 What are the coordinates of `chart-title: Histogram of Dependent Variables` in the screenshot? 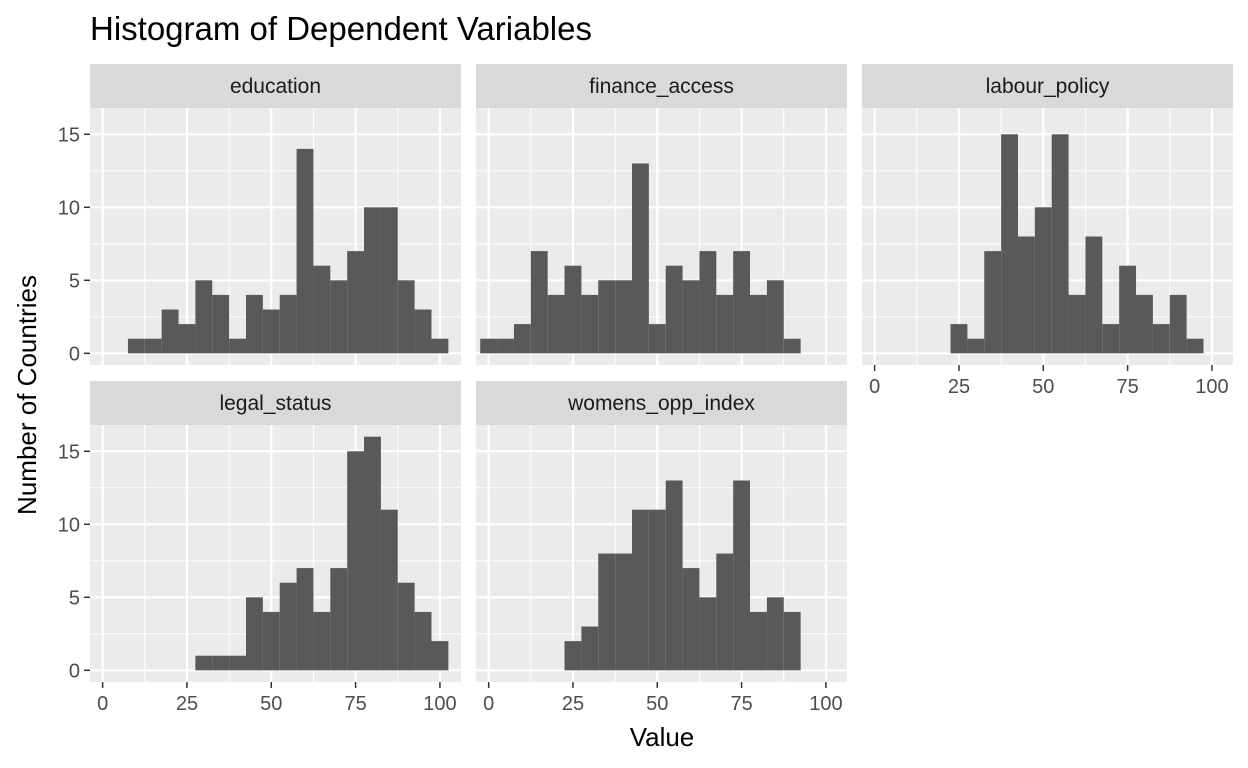 It's located at (341, 28).